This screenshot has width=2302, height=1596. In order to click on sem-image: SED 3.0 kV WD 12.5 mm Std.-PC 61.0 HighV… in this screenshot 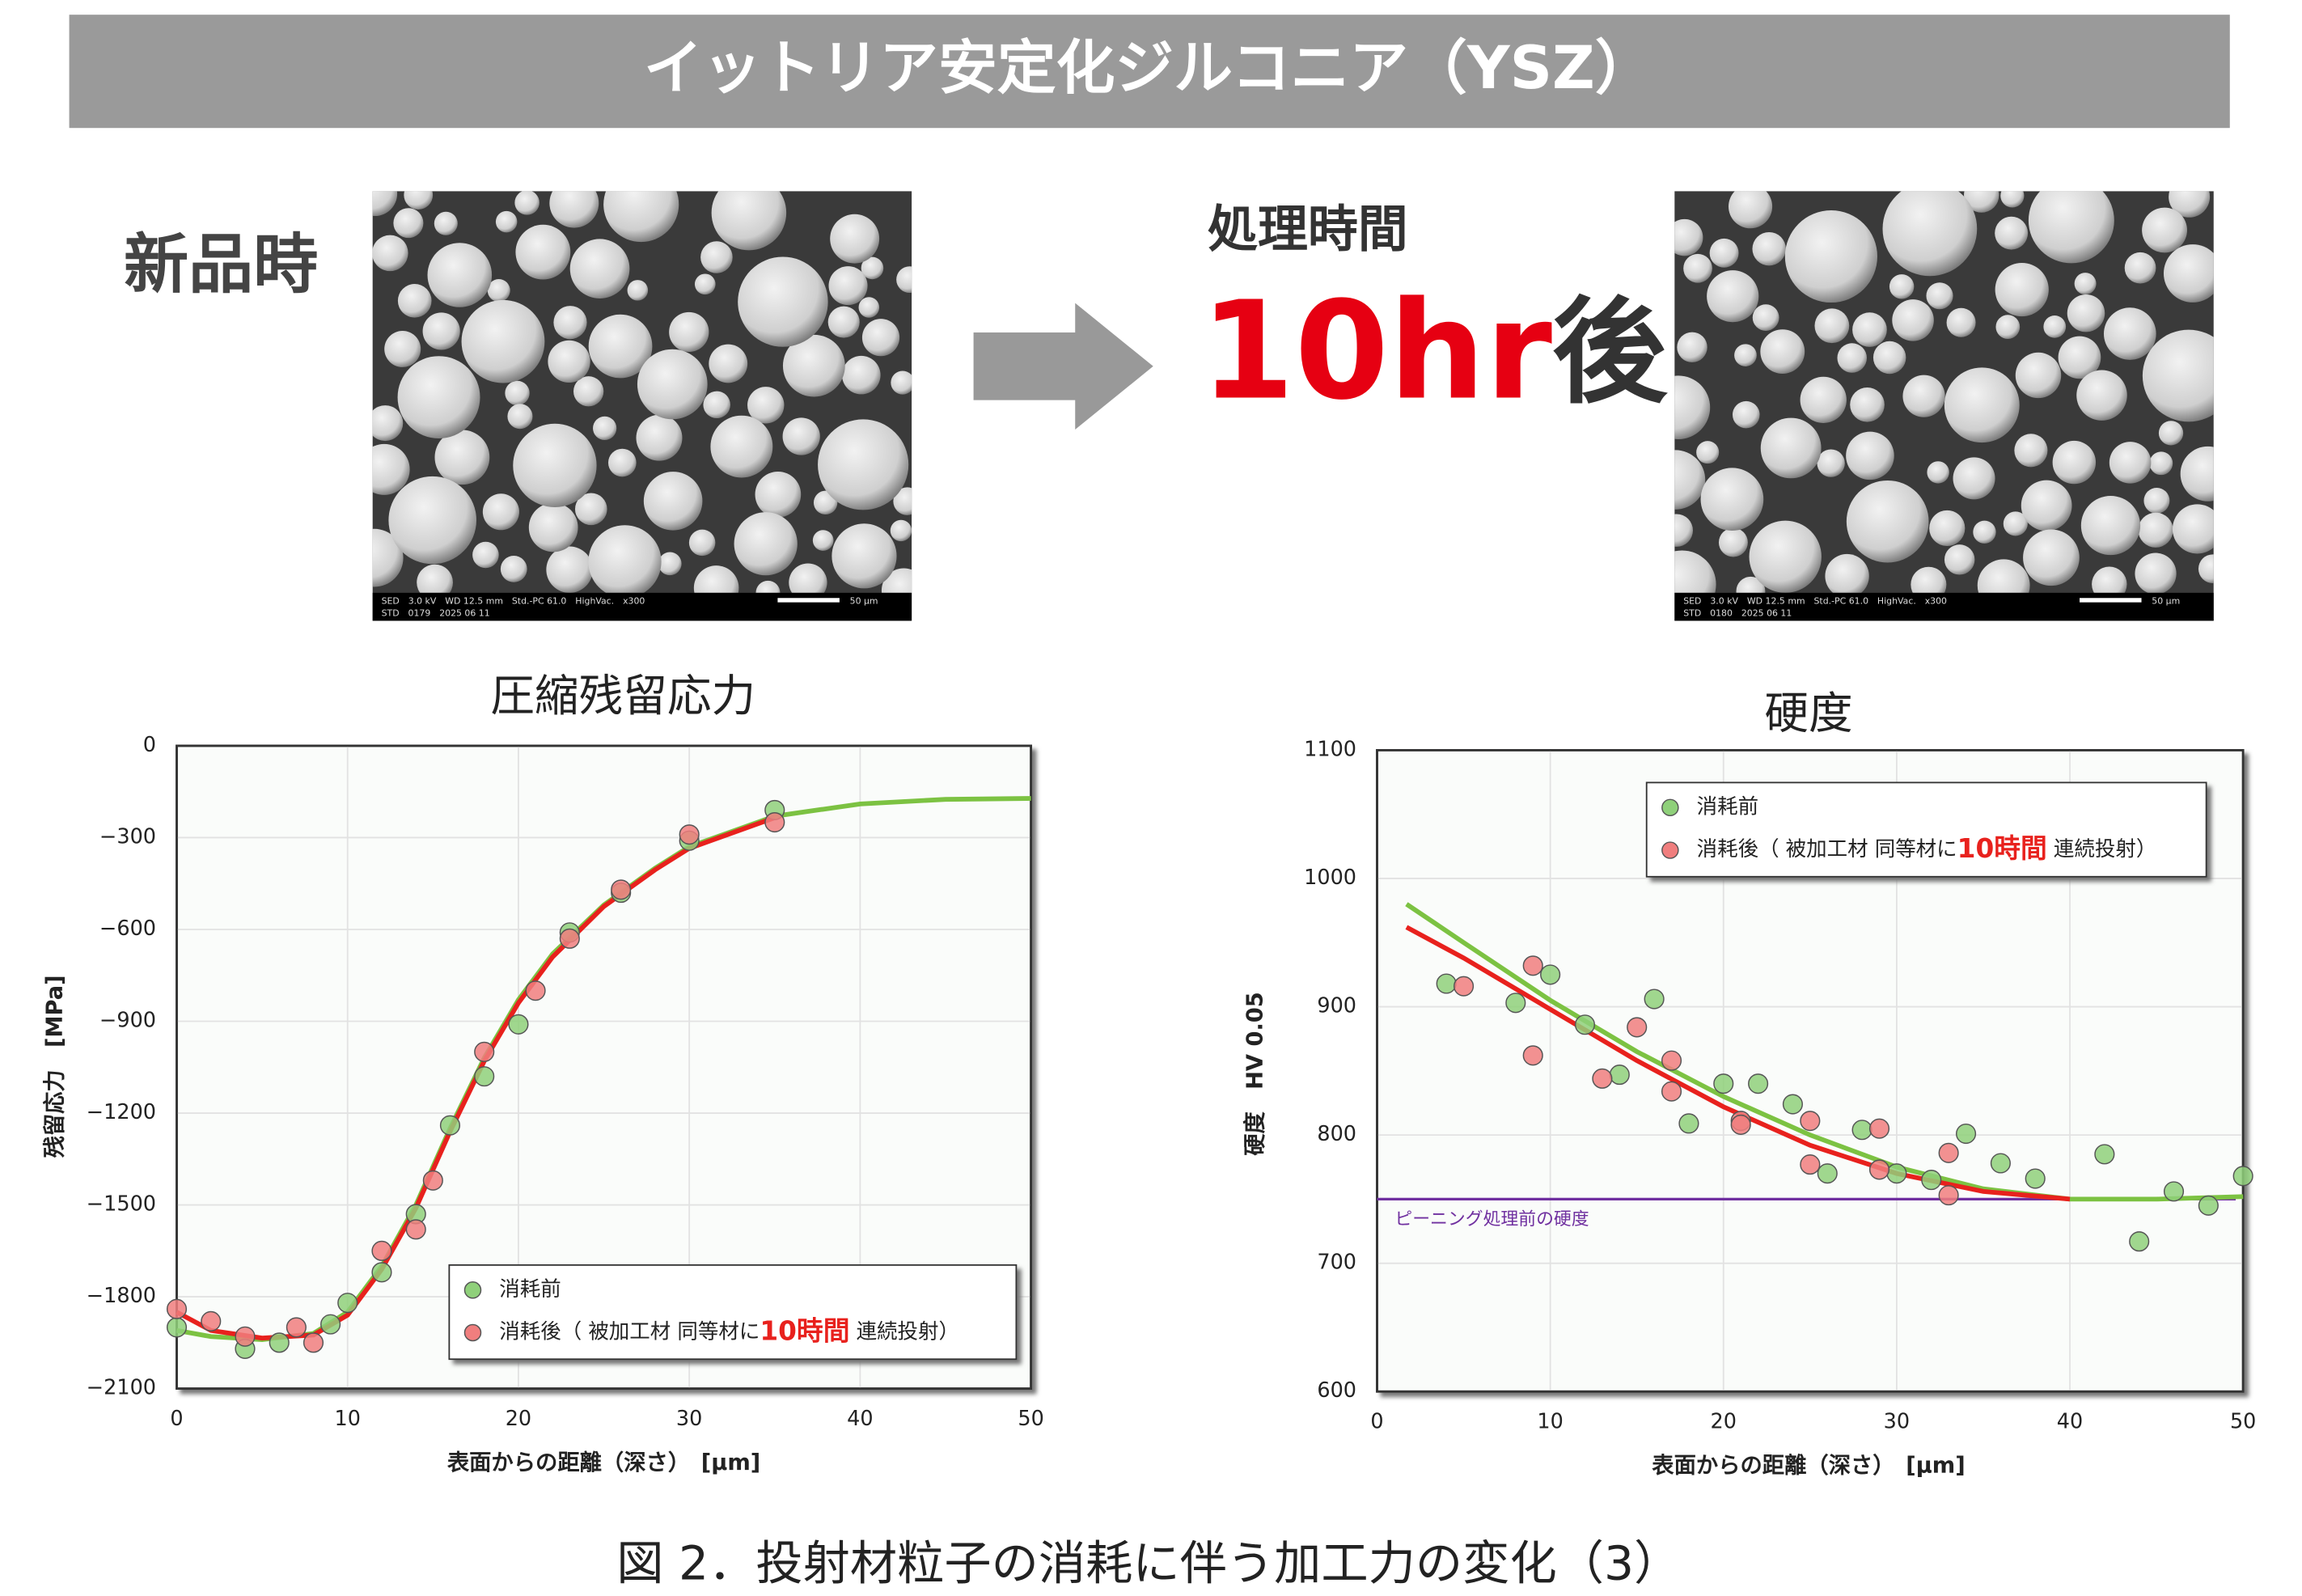, I will do `click(1944, 406)`.